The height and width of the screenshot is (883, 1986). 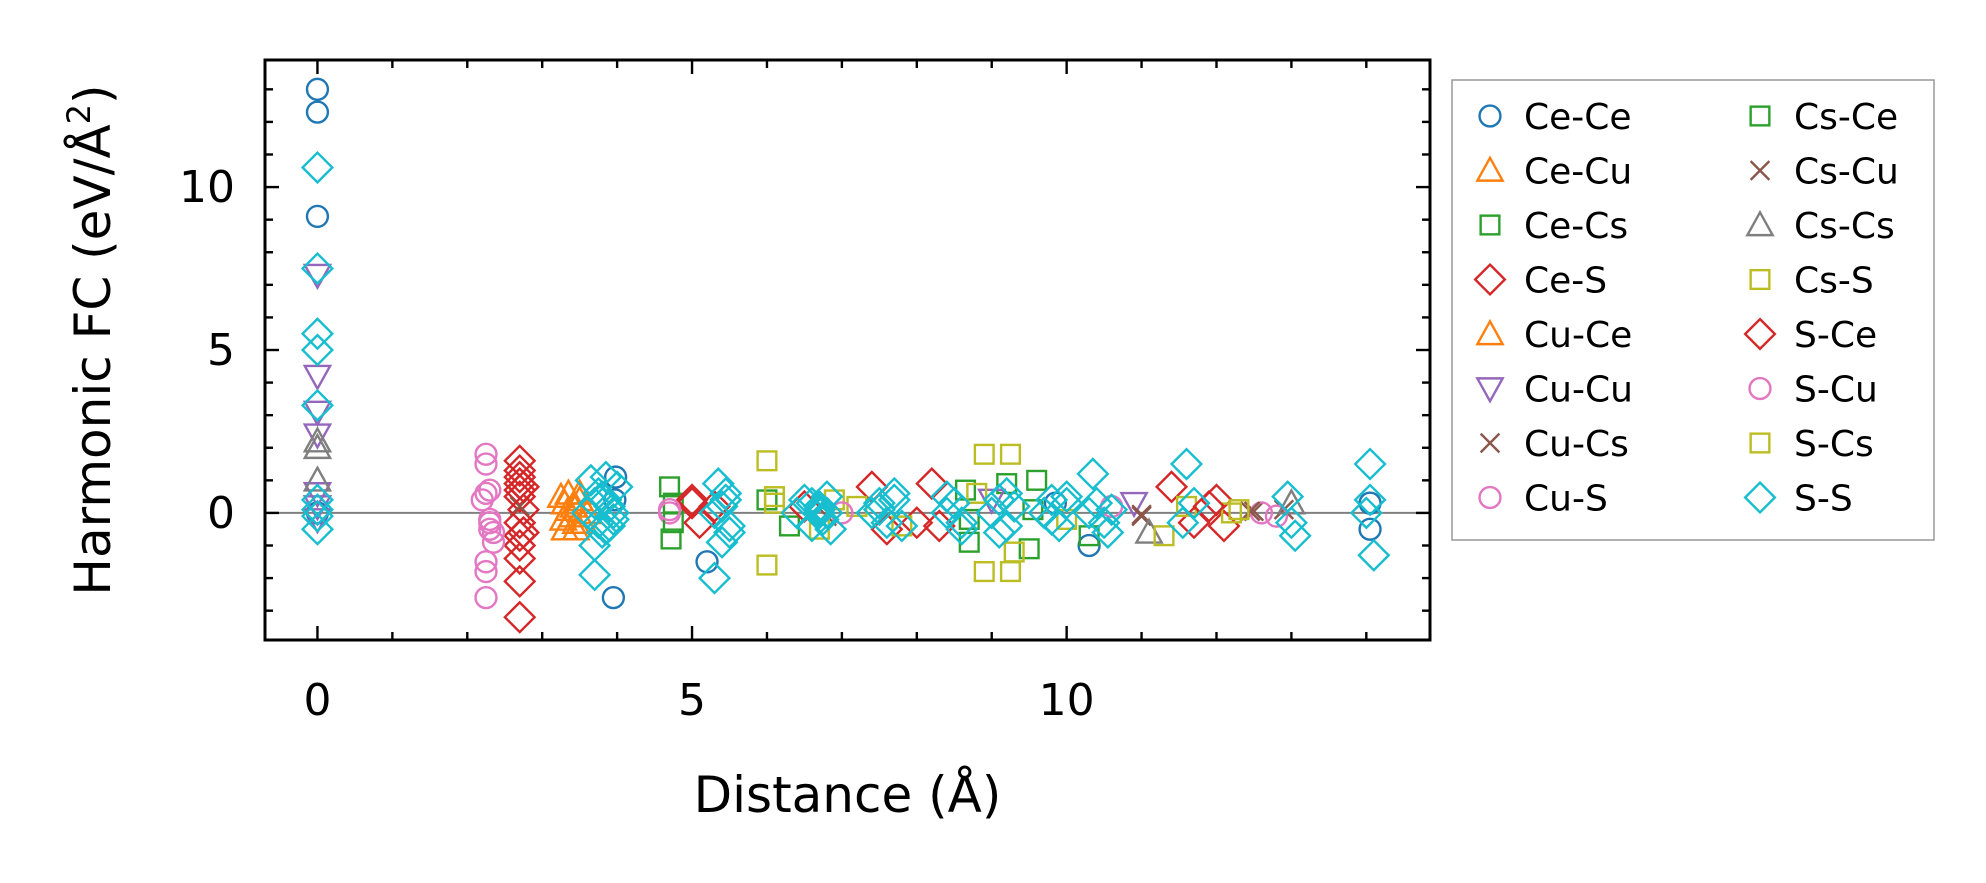 What do you see at coordinates (1846, 117) in the screenshot?
I see `legend-label: Cs-Ce` at bounding box center [1846, 117].